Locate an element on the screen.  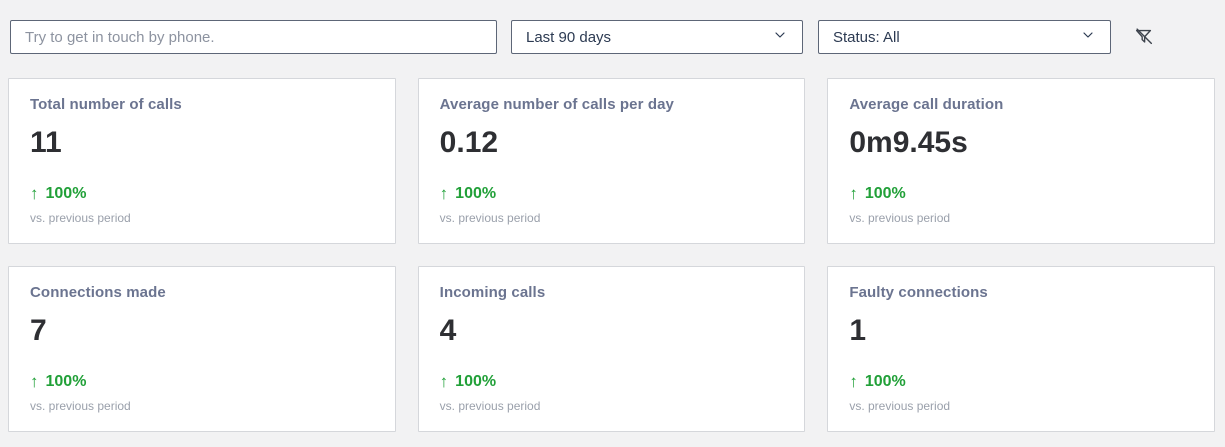
stat-card-title: Average number of calls per day is located at coordinates (556, 104).